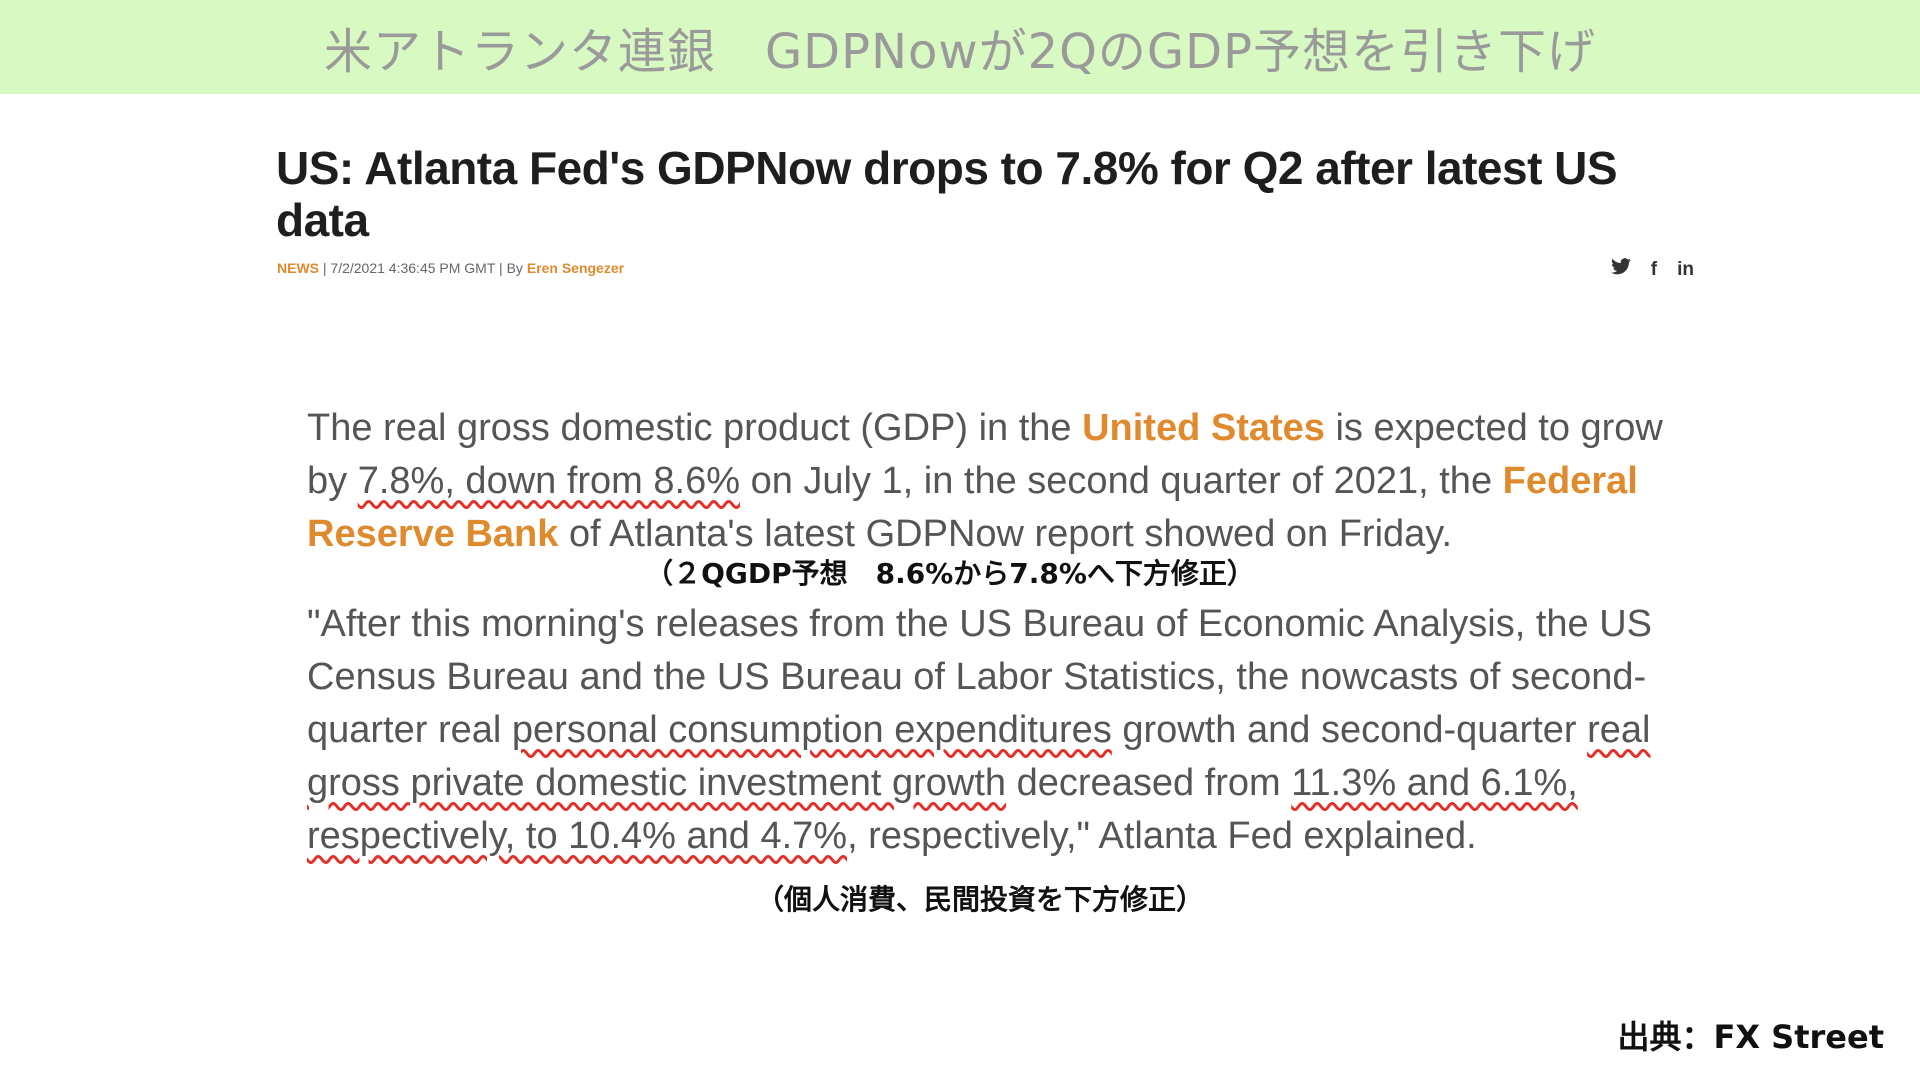  What do you see at coordinates (1750, 1037) in the screenshot?
I see `source-credit: 出典：FX Street` at bounding box center [1750, 1037].